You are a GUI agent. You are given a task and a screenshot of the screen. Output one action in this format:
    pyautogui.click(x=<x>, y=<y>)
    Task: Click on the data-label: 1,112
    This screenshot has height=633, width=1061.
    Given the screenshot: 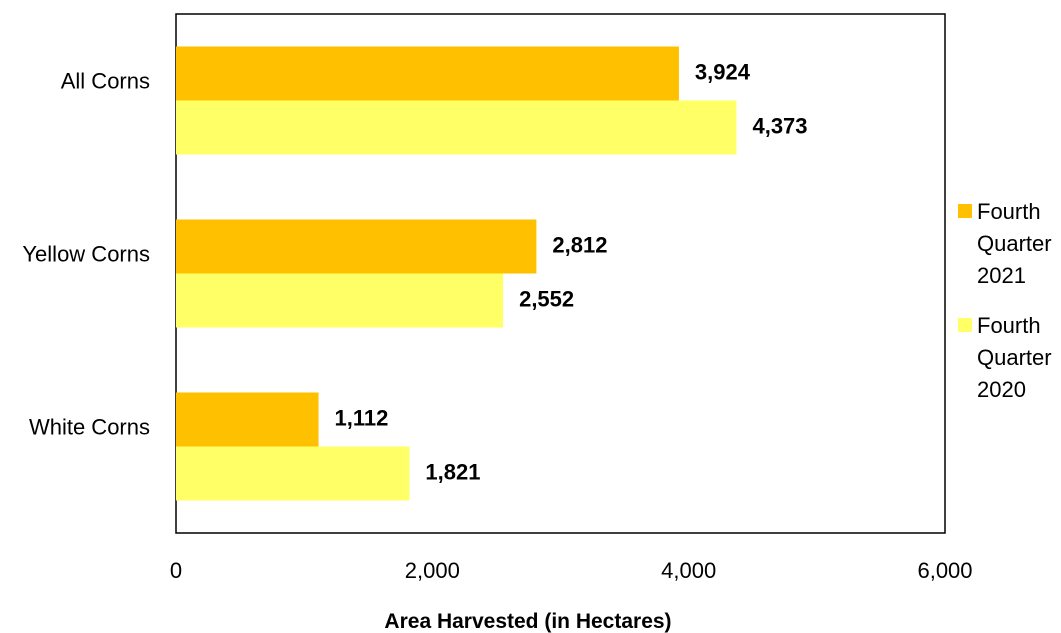 What is the action you would take?
    pyautogui.click(x=362, y=417)
    